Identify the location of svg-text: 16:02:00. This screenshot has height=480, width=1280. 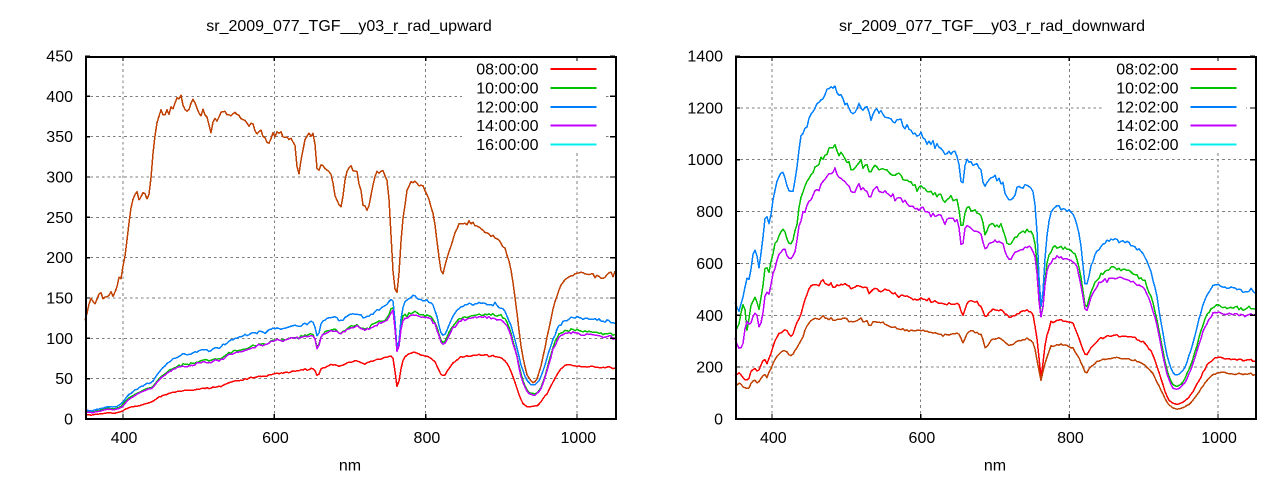
(1147, 145).